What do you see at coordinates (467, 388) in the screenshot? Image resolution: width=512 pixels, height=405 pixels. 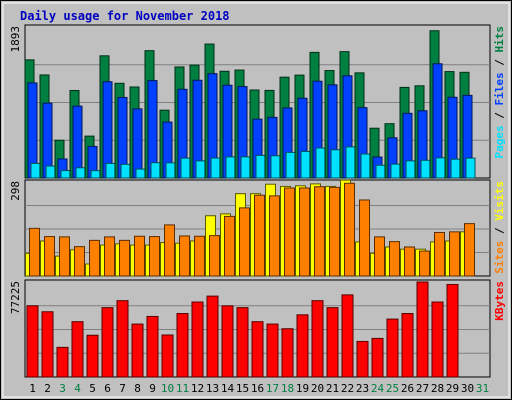 I see `x-tick-day-30: 30` at bounding box center [467, 388].